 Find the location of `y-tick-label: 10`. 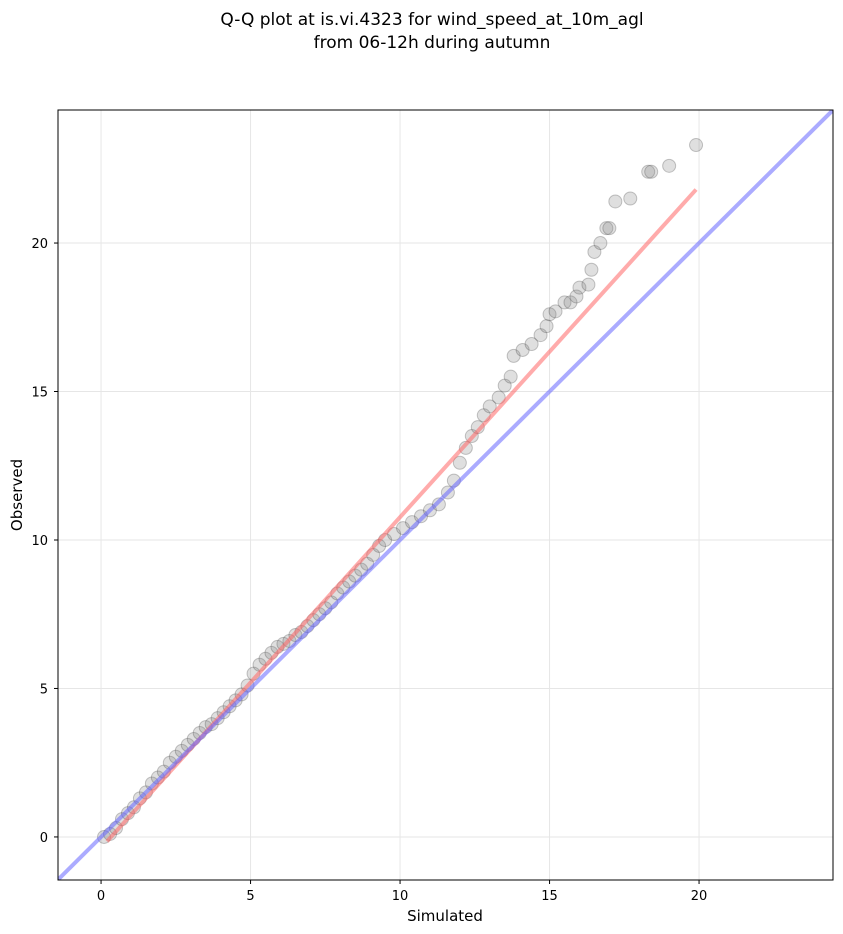

y-tick-label: 10 is located at coordinates (39, 541).